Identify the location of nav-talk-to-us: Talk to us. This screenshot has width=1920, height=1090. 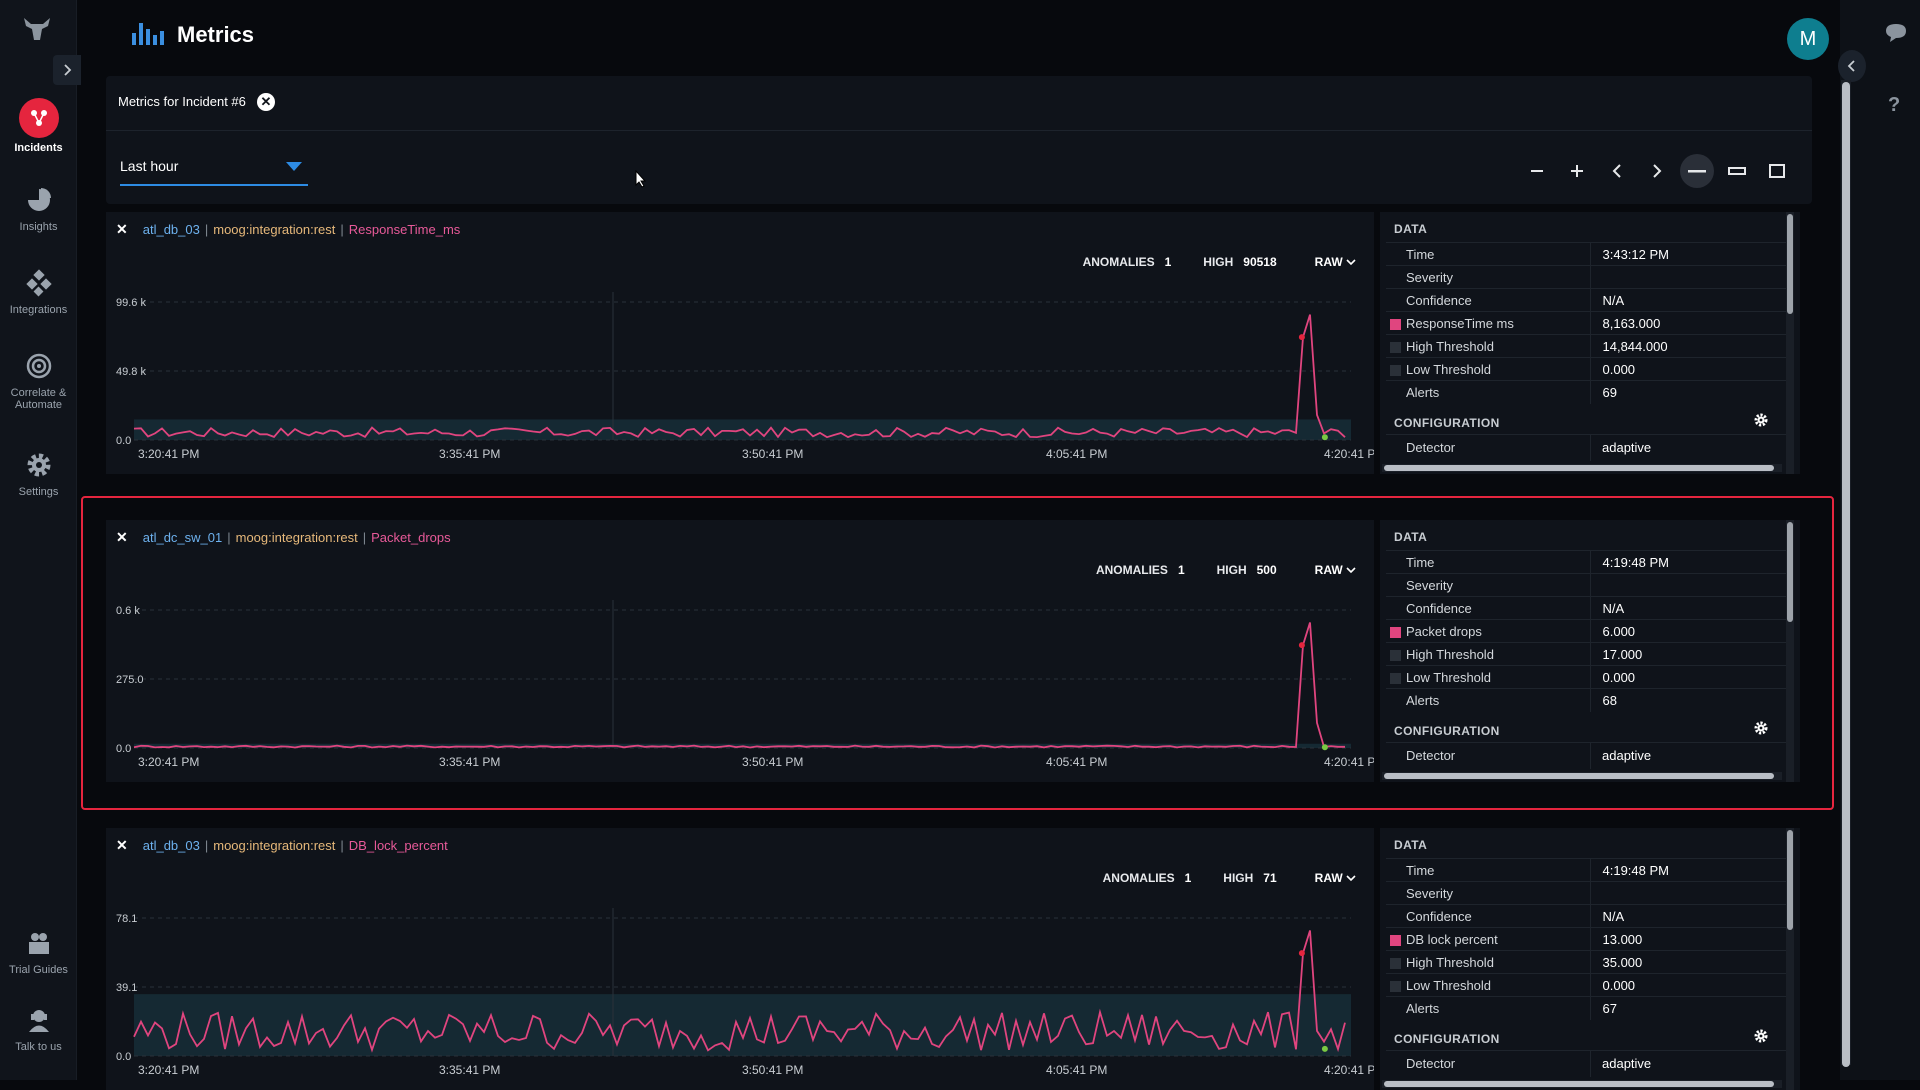
(38, 1028).